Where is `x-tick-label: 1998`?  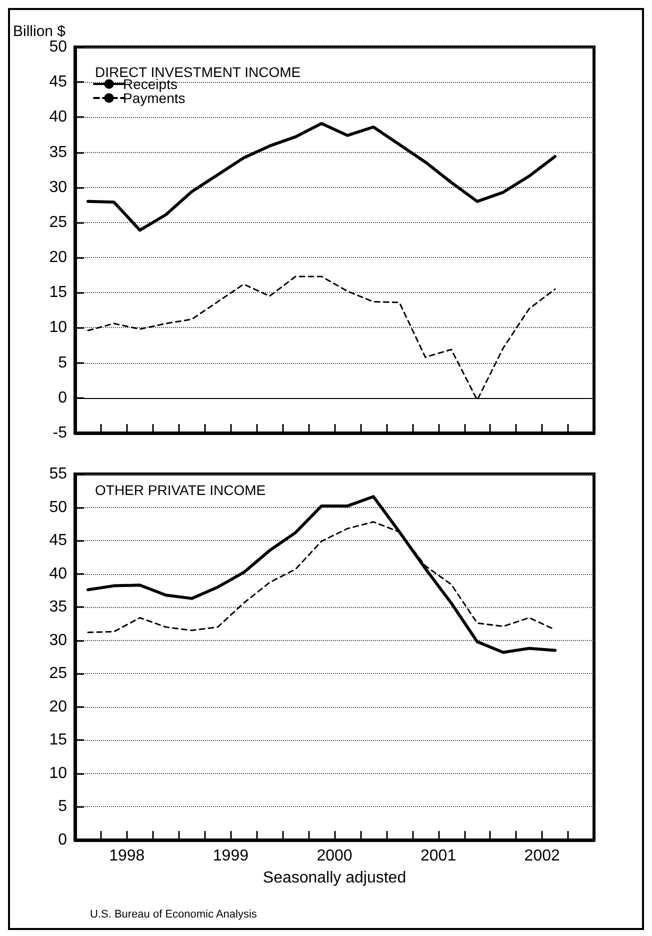 x-tick-label: 1998 is located at coordinates (127, 856).